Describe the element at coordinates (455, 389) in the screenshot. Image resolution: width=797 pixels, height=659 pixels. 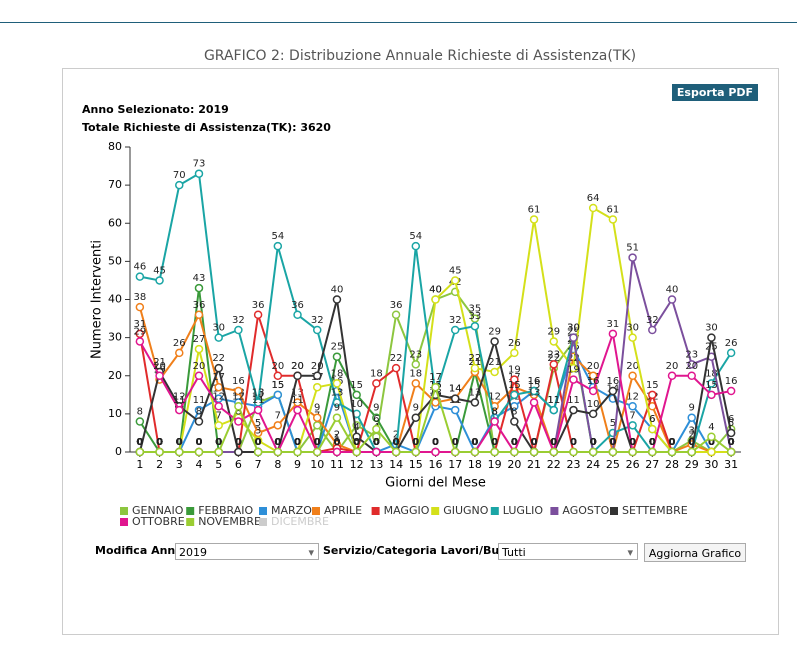
I see `data-label: 14` at that location.